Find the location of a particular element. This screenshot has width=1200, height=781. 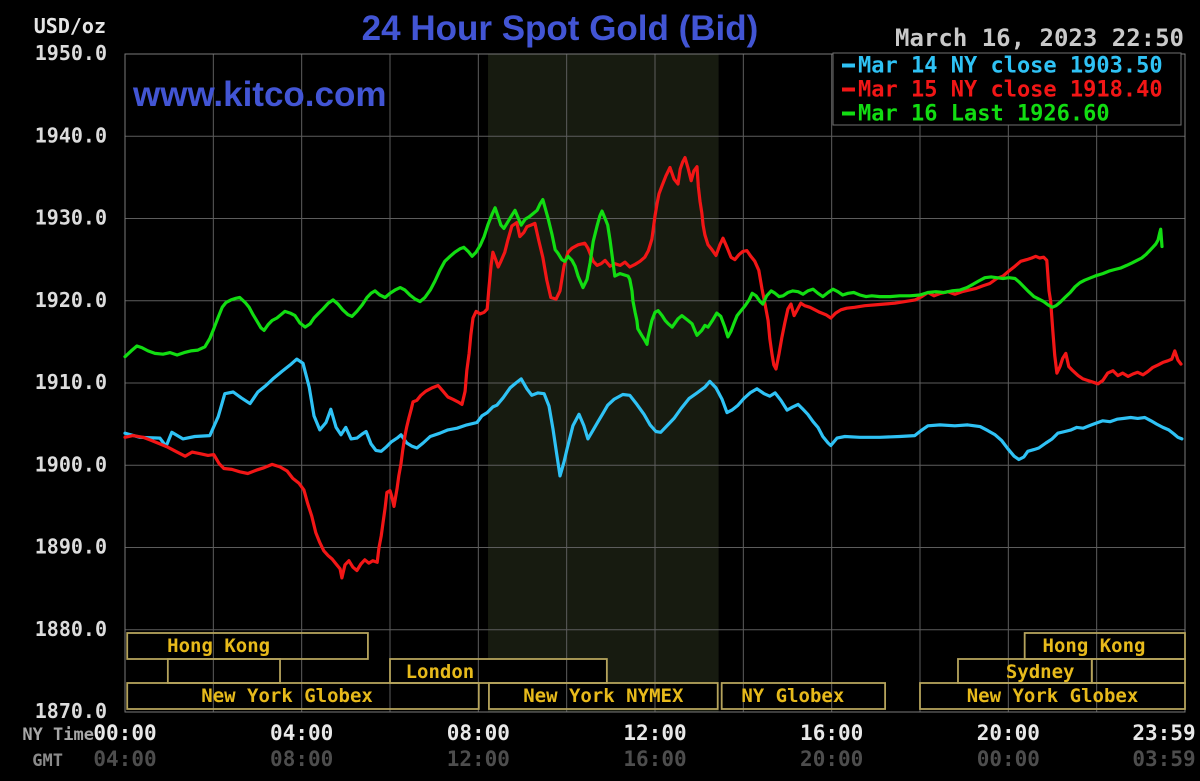

session-label-ny-globex: NY Globex is located at coordinates (792, 696).